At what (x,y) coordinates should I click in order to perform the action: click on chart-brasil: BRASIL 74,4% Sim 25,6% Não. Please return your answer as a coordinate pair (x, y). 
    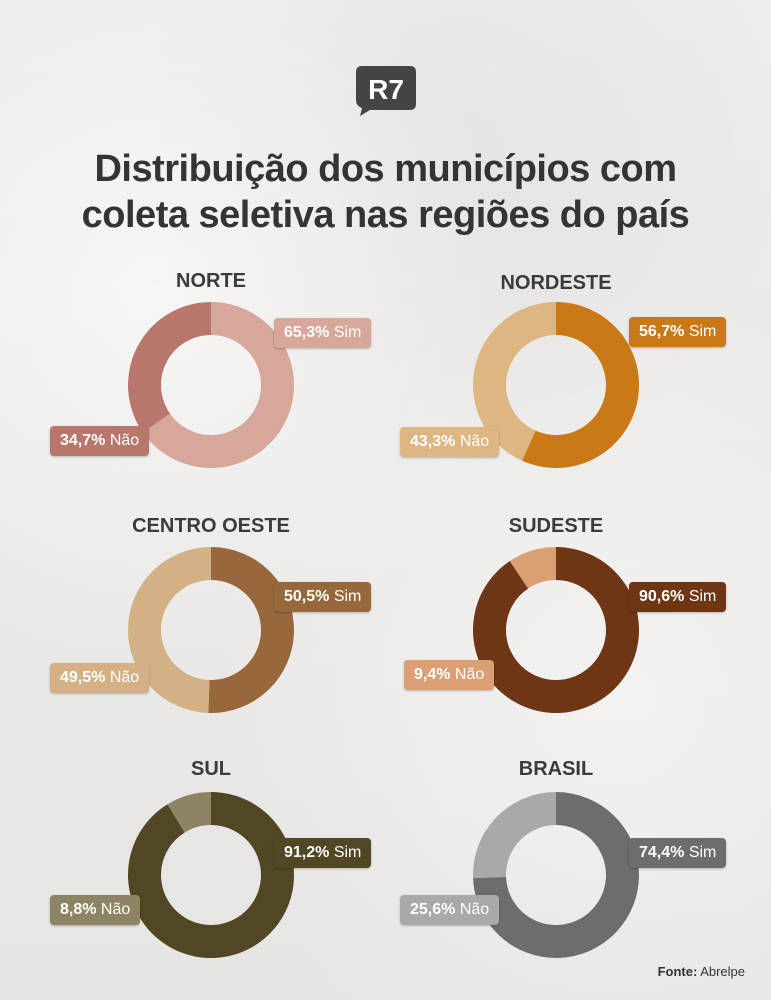
    Looking at the image, I should click on (578, 878).